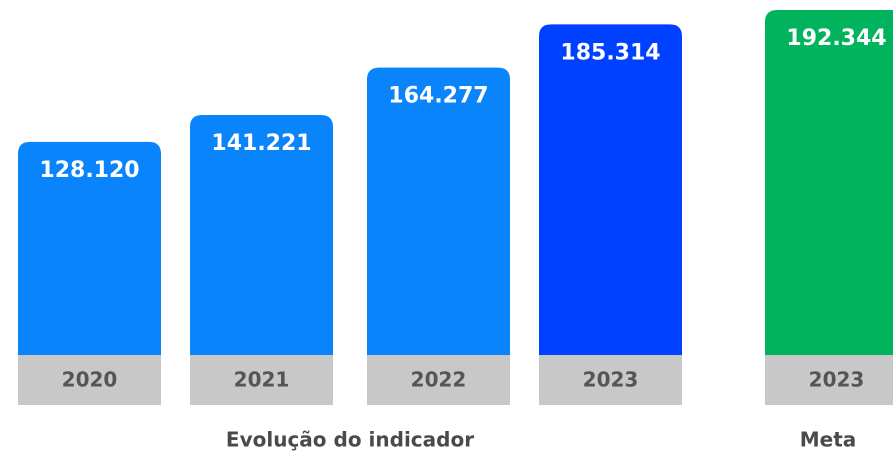 The height and width of the screenshot is (455, 893). What do you see at coordinates (438, 96) in the screenshot?
I see `value-label: 164.277` at bounding box center [438, 96].